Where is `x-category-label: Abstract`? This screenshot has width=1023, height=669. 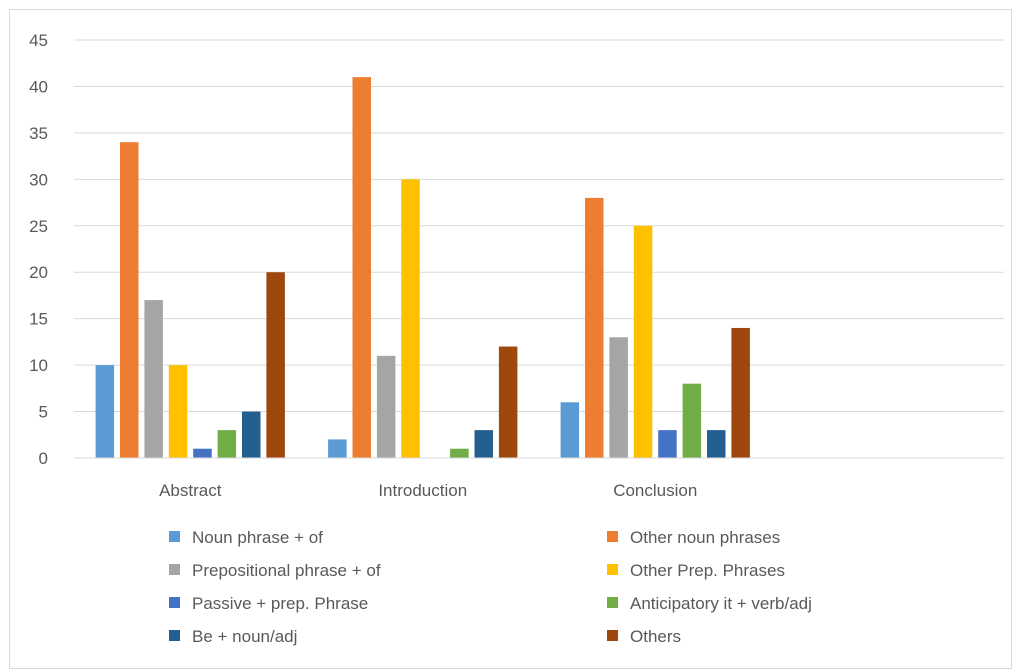 x-category-label: Abstract is located at coordinates (190, 490).